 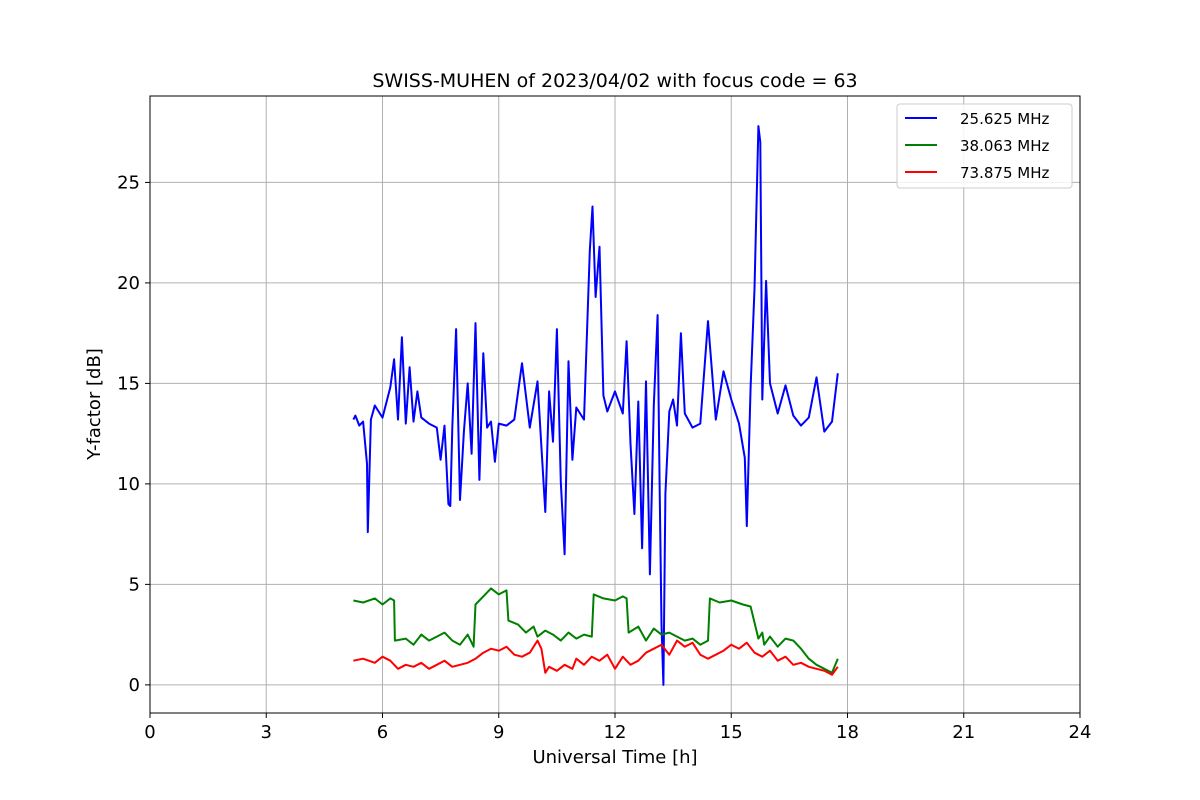 I want to click on x-axis-ticks: 0 3 6 9 12 15 18 21 24, so click(x=617, y=728).